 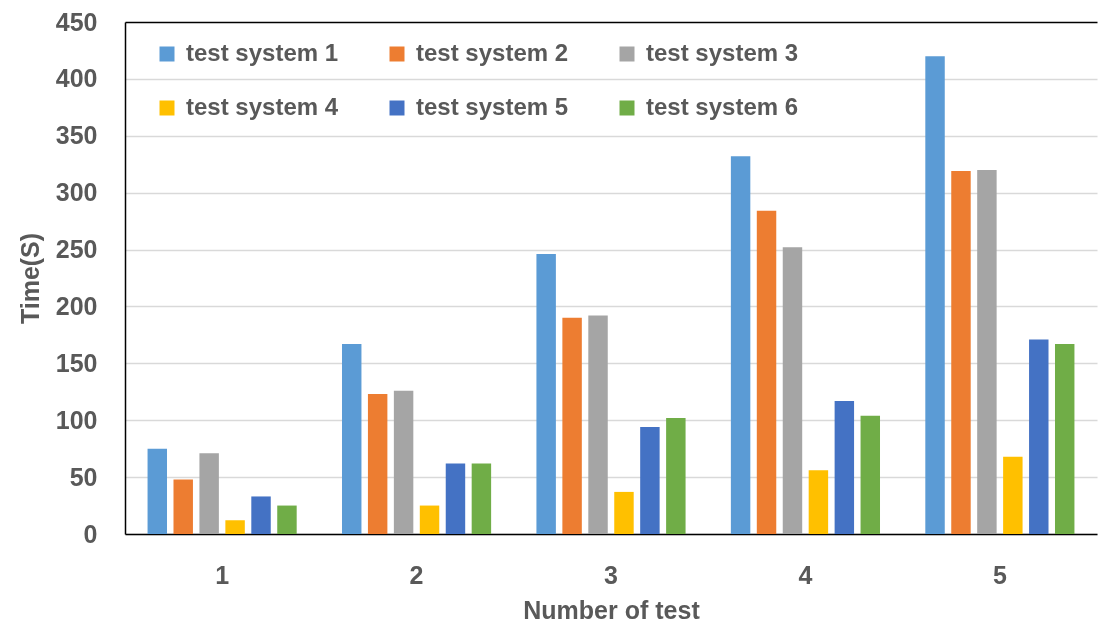 I want to click on y-tick-label: 200, so click(x=76, y=305).